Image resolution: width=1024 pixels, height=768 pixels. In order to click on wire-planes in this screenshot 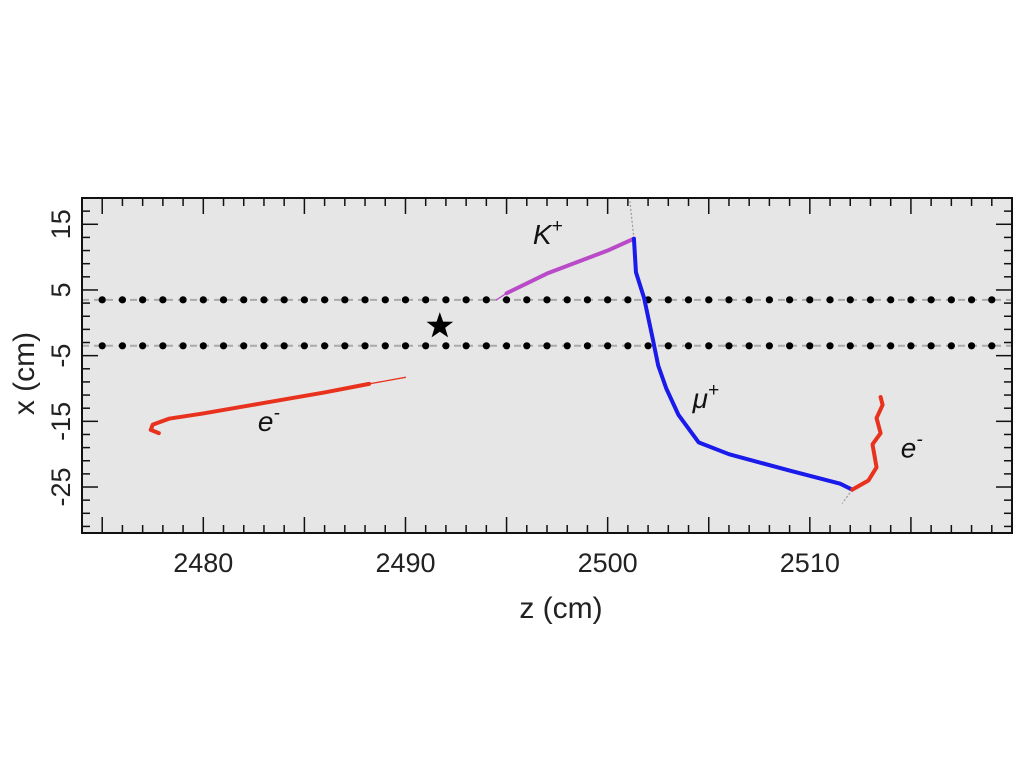, I will do `click(547, 323)`.